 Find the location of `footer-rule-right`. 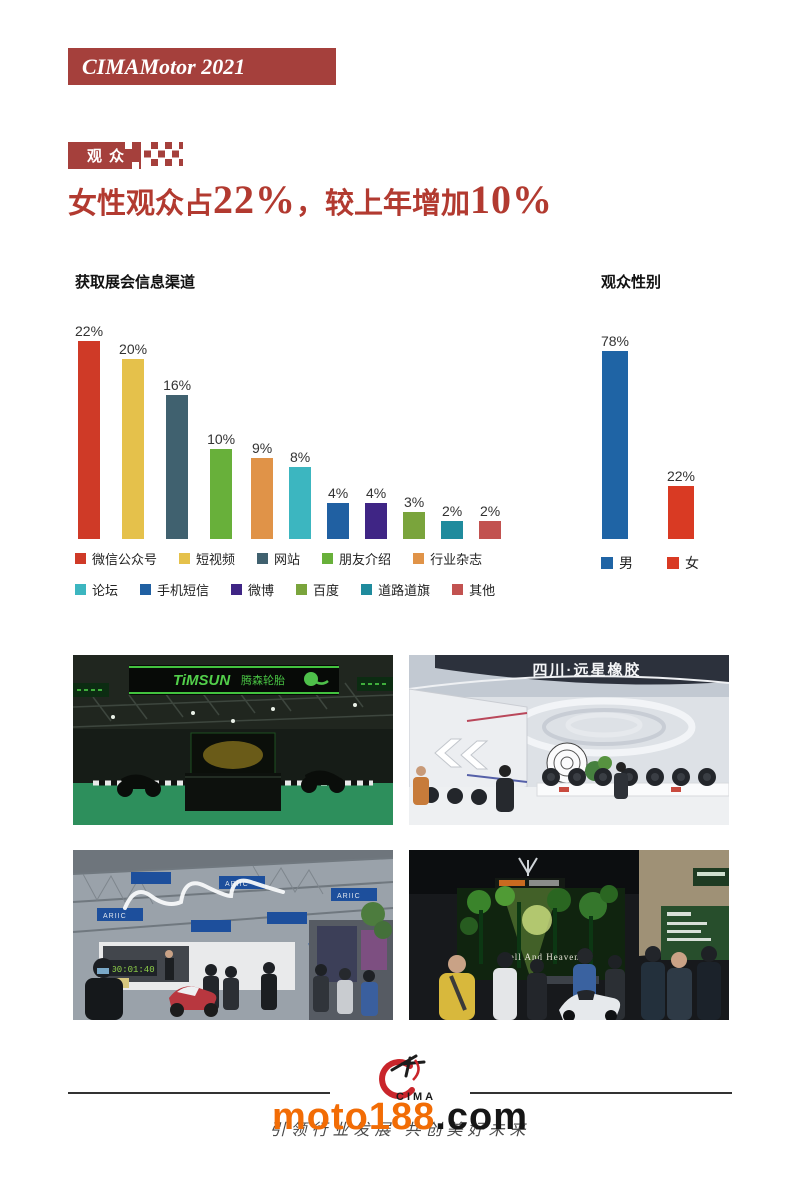

footer-rule-right is located at coordinates (601, 1093).